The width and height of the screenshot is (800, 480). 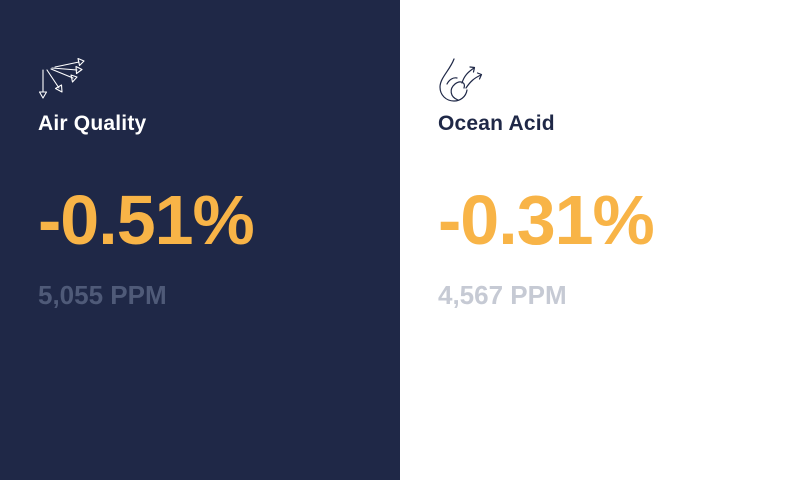 What do you see at coordinates (62, 80) in the screenshot?
I see `wind-arrows-icon` at bounding box center [62, 80].